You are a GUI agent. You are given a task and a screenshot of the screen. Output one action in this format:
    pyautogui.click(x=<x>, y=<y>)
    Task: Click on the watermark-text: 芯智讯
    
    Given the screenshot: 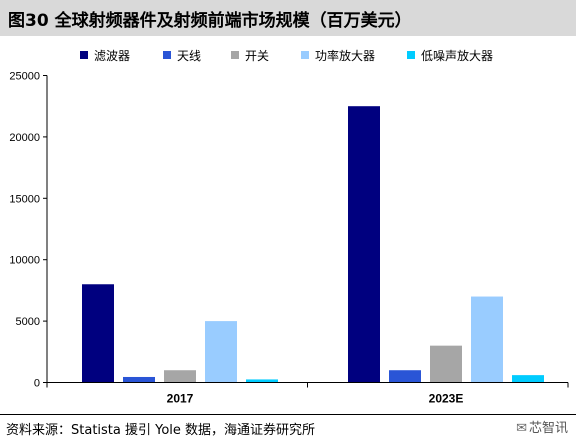 What is the action you would take?
    pyautogui.click(x=548, y=428)
    